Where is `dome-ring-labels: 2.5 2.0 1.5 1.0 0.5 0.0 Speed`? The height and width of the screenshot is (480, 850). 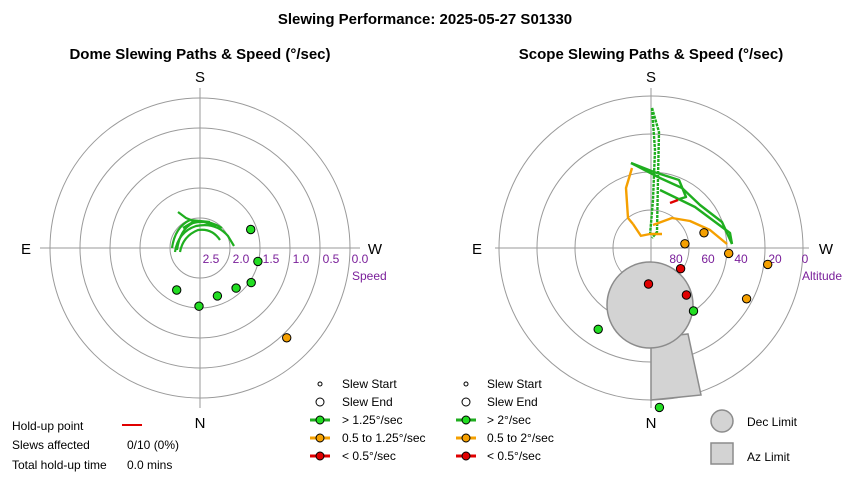 dome-ring-labels: 2.5 2.0 1.5 1.0 0.5 0.0 Speed is located at coordinates (295, 267).